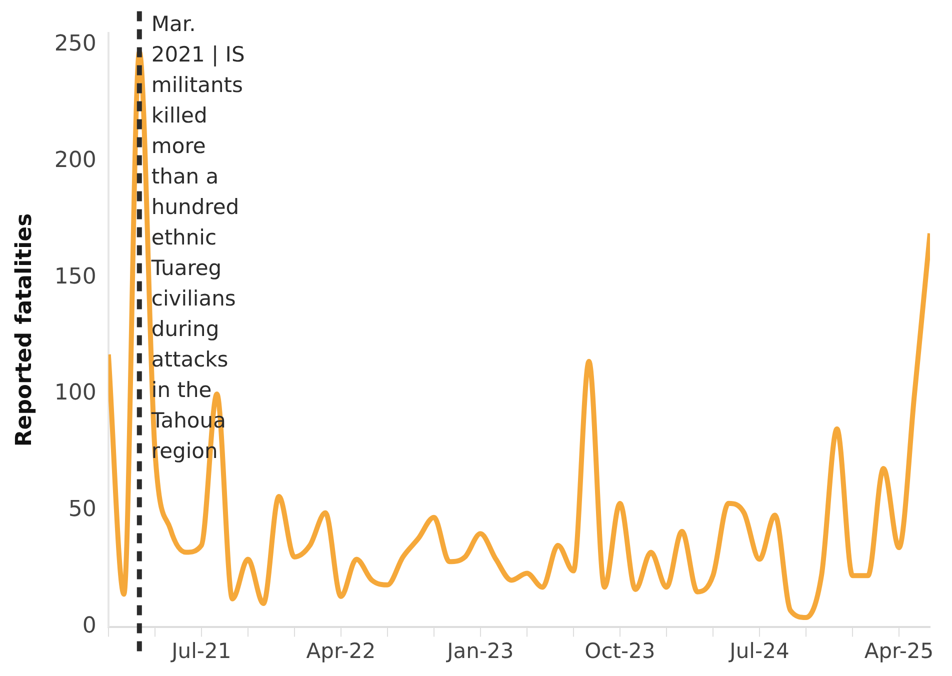  What do you see at coordinates (24, 330) in the screenshot?
I see `y-axis-title: Reported fatalities` at bounding box center [24, 330].